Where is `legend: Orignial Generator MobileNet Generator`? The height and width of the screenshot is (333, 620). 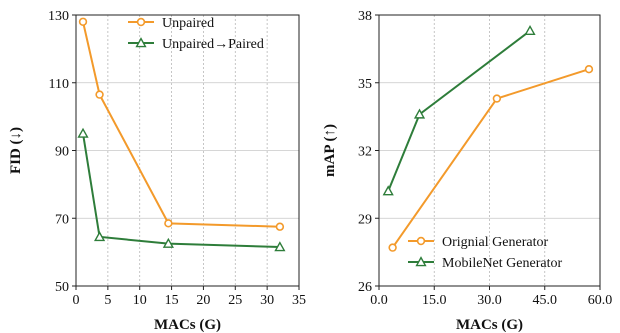 legend: Orignial Generator MobileNet Generator is located at coordinates (485, 253).